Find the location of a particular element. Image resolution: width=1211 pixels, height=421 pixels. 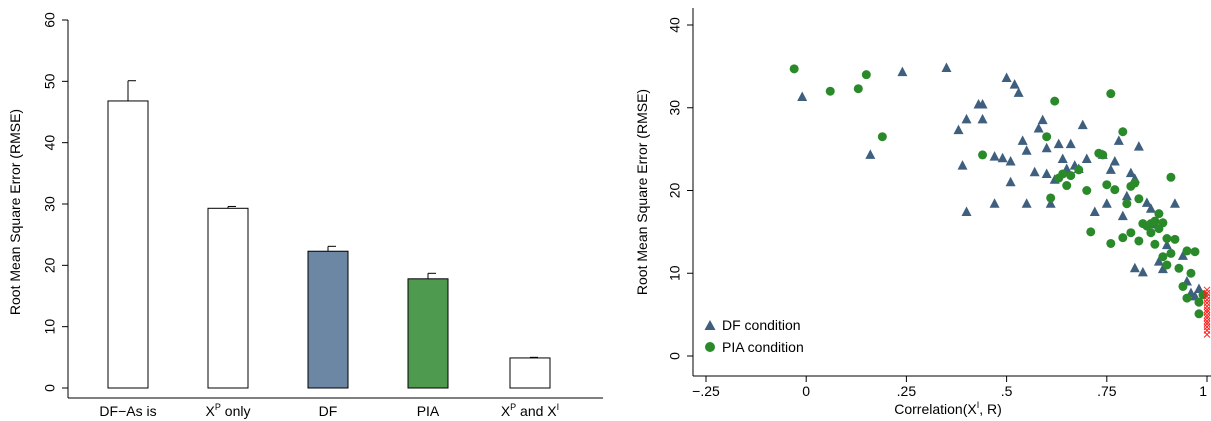

right-x-tick-label: 1 is located at coordinates (1203, 391).